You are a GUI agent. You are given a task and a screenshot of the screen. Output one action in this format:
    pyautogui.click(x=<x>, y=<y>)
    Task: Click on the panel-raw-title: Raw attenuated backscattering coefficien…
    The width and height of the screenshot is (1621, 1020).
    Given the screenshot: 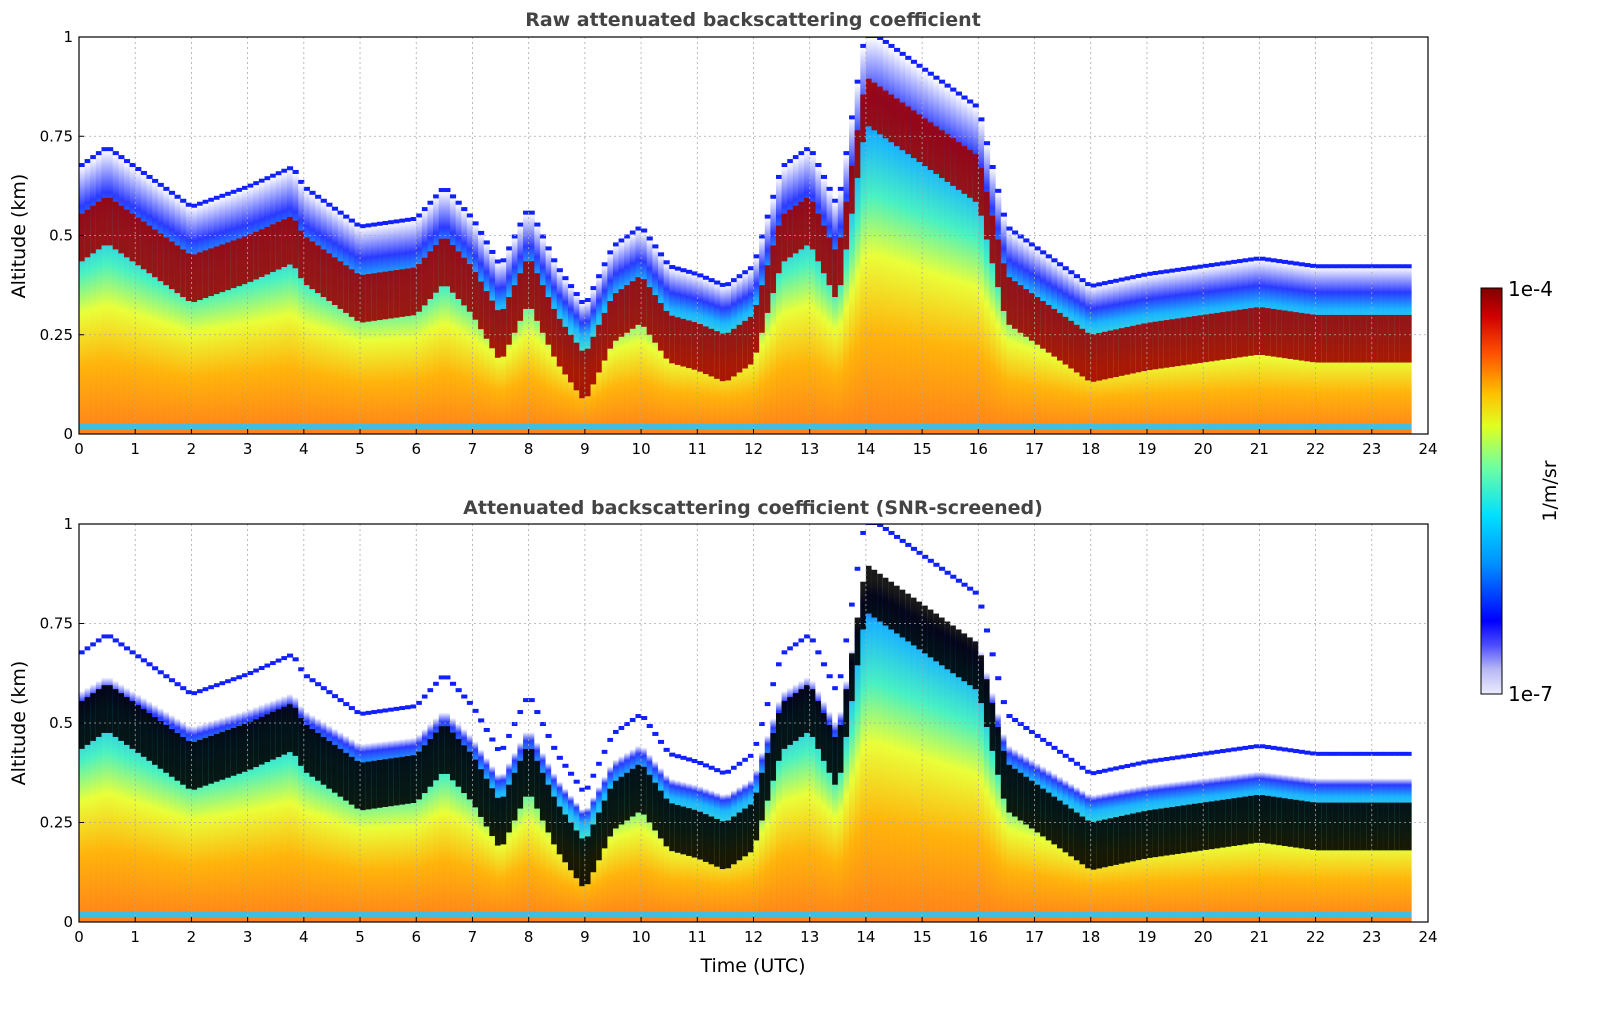 What is the action you would take?
    pyautogui.click(x=753, y=20)
    